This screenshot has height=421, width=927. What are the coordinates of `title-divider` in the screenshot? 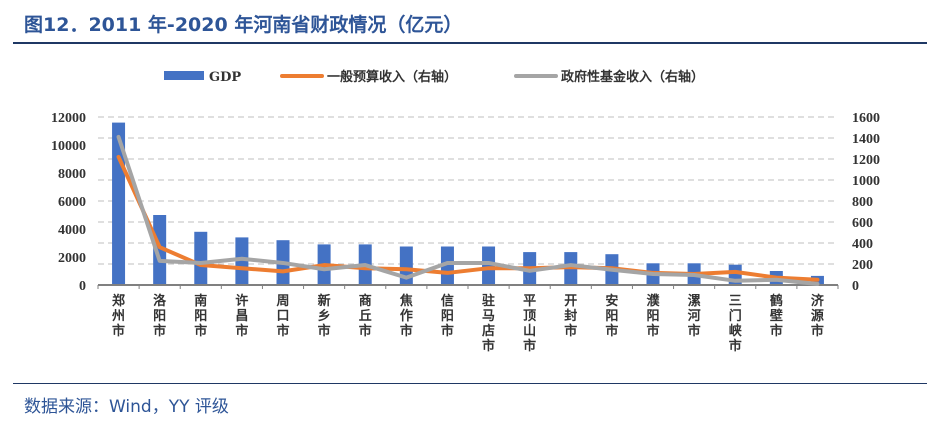 It's located at (470, 43).